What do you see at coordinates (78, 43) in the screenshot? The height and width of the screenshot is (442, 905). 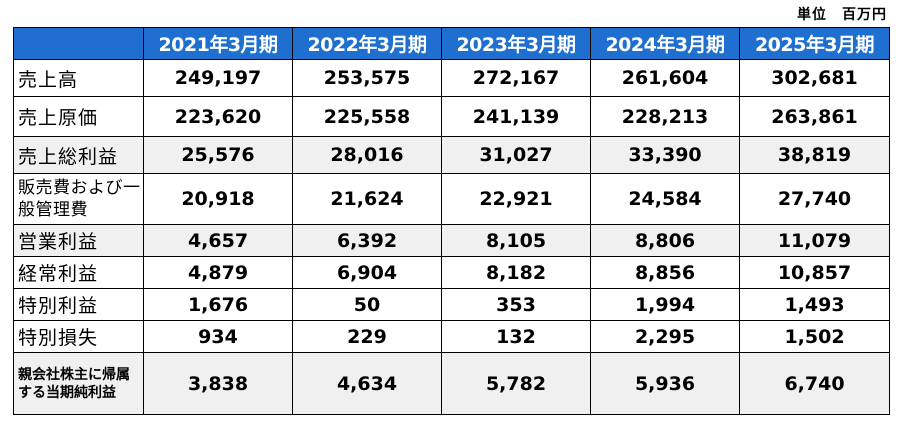 I see `corner-cell` at bounding box center [78, 43].